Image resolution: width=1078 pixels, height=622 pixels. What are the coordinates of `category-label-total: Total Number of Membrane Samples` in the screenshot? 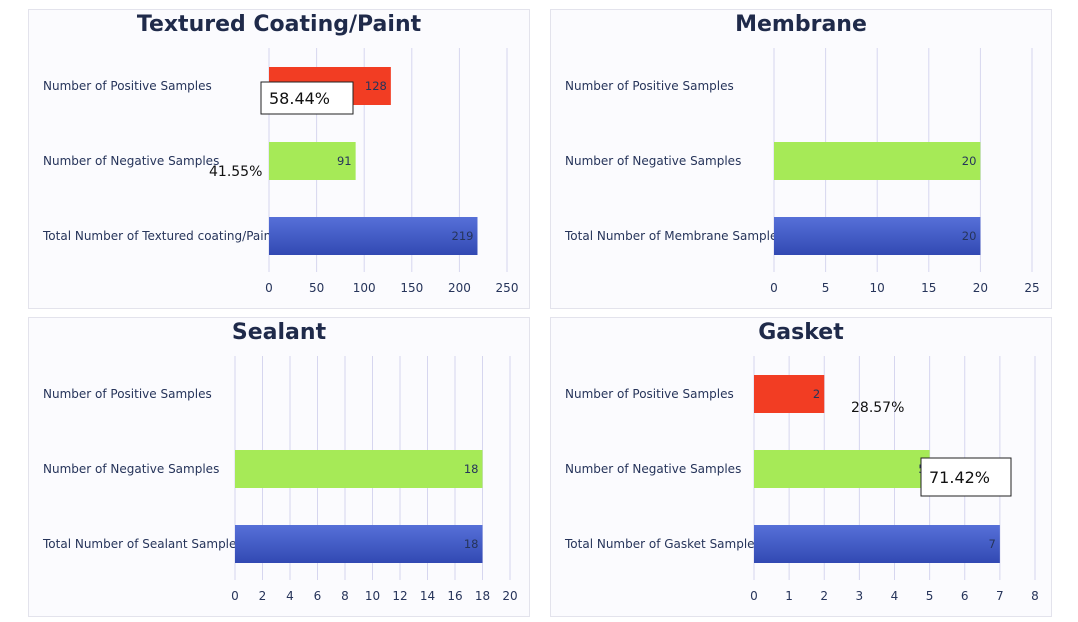 It's located at (674, 236).